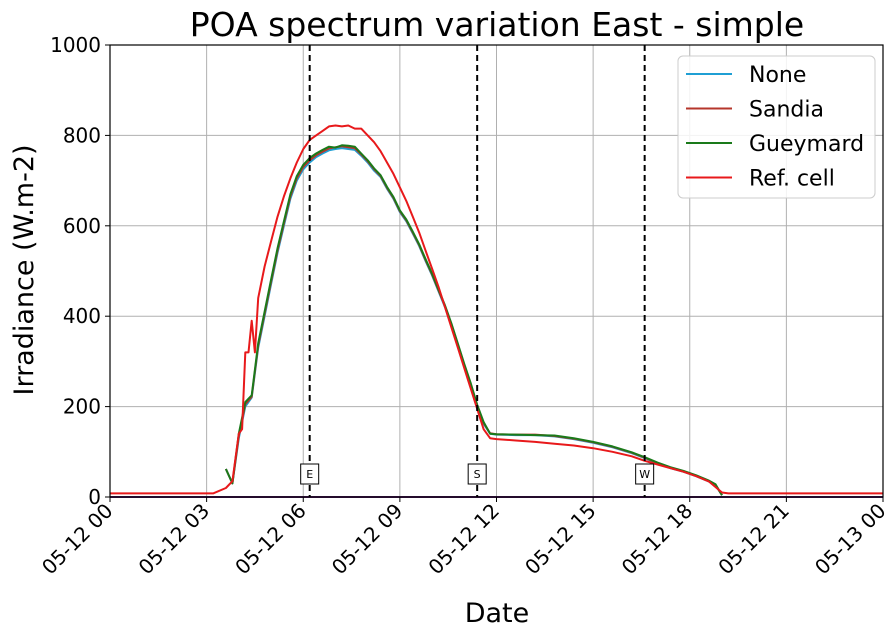 This screenshot has height=637, width=894. What do you see at coordinates (75, 45) in the screenshot?
I see `y-tick-label: 1000` at bounding box center [75, 45].